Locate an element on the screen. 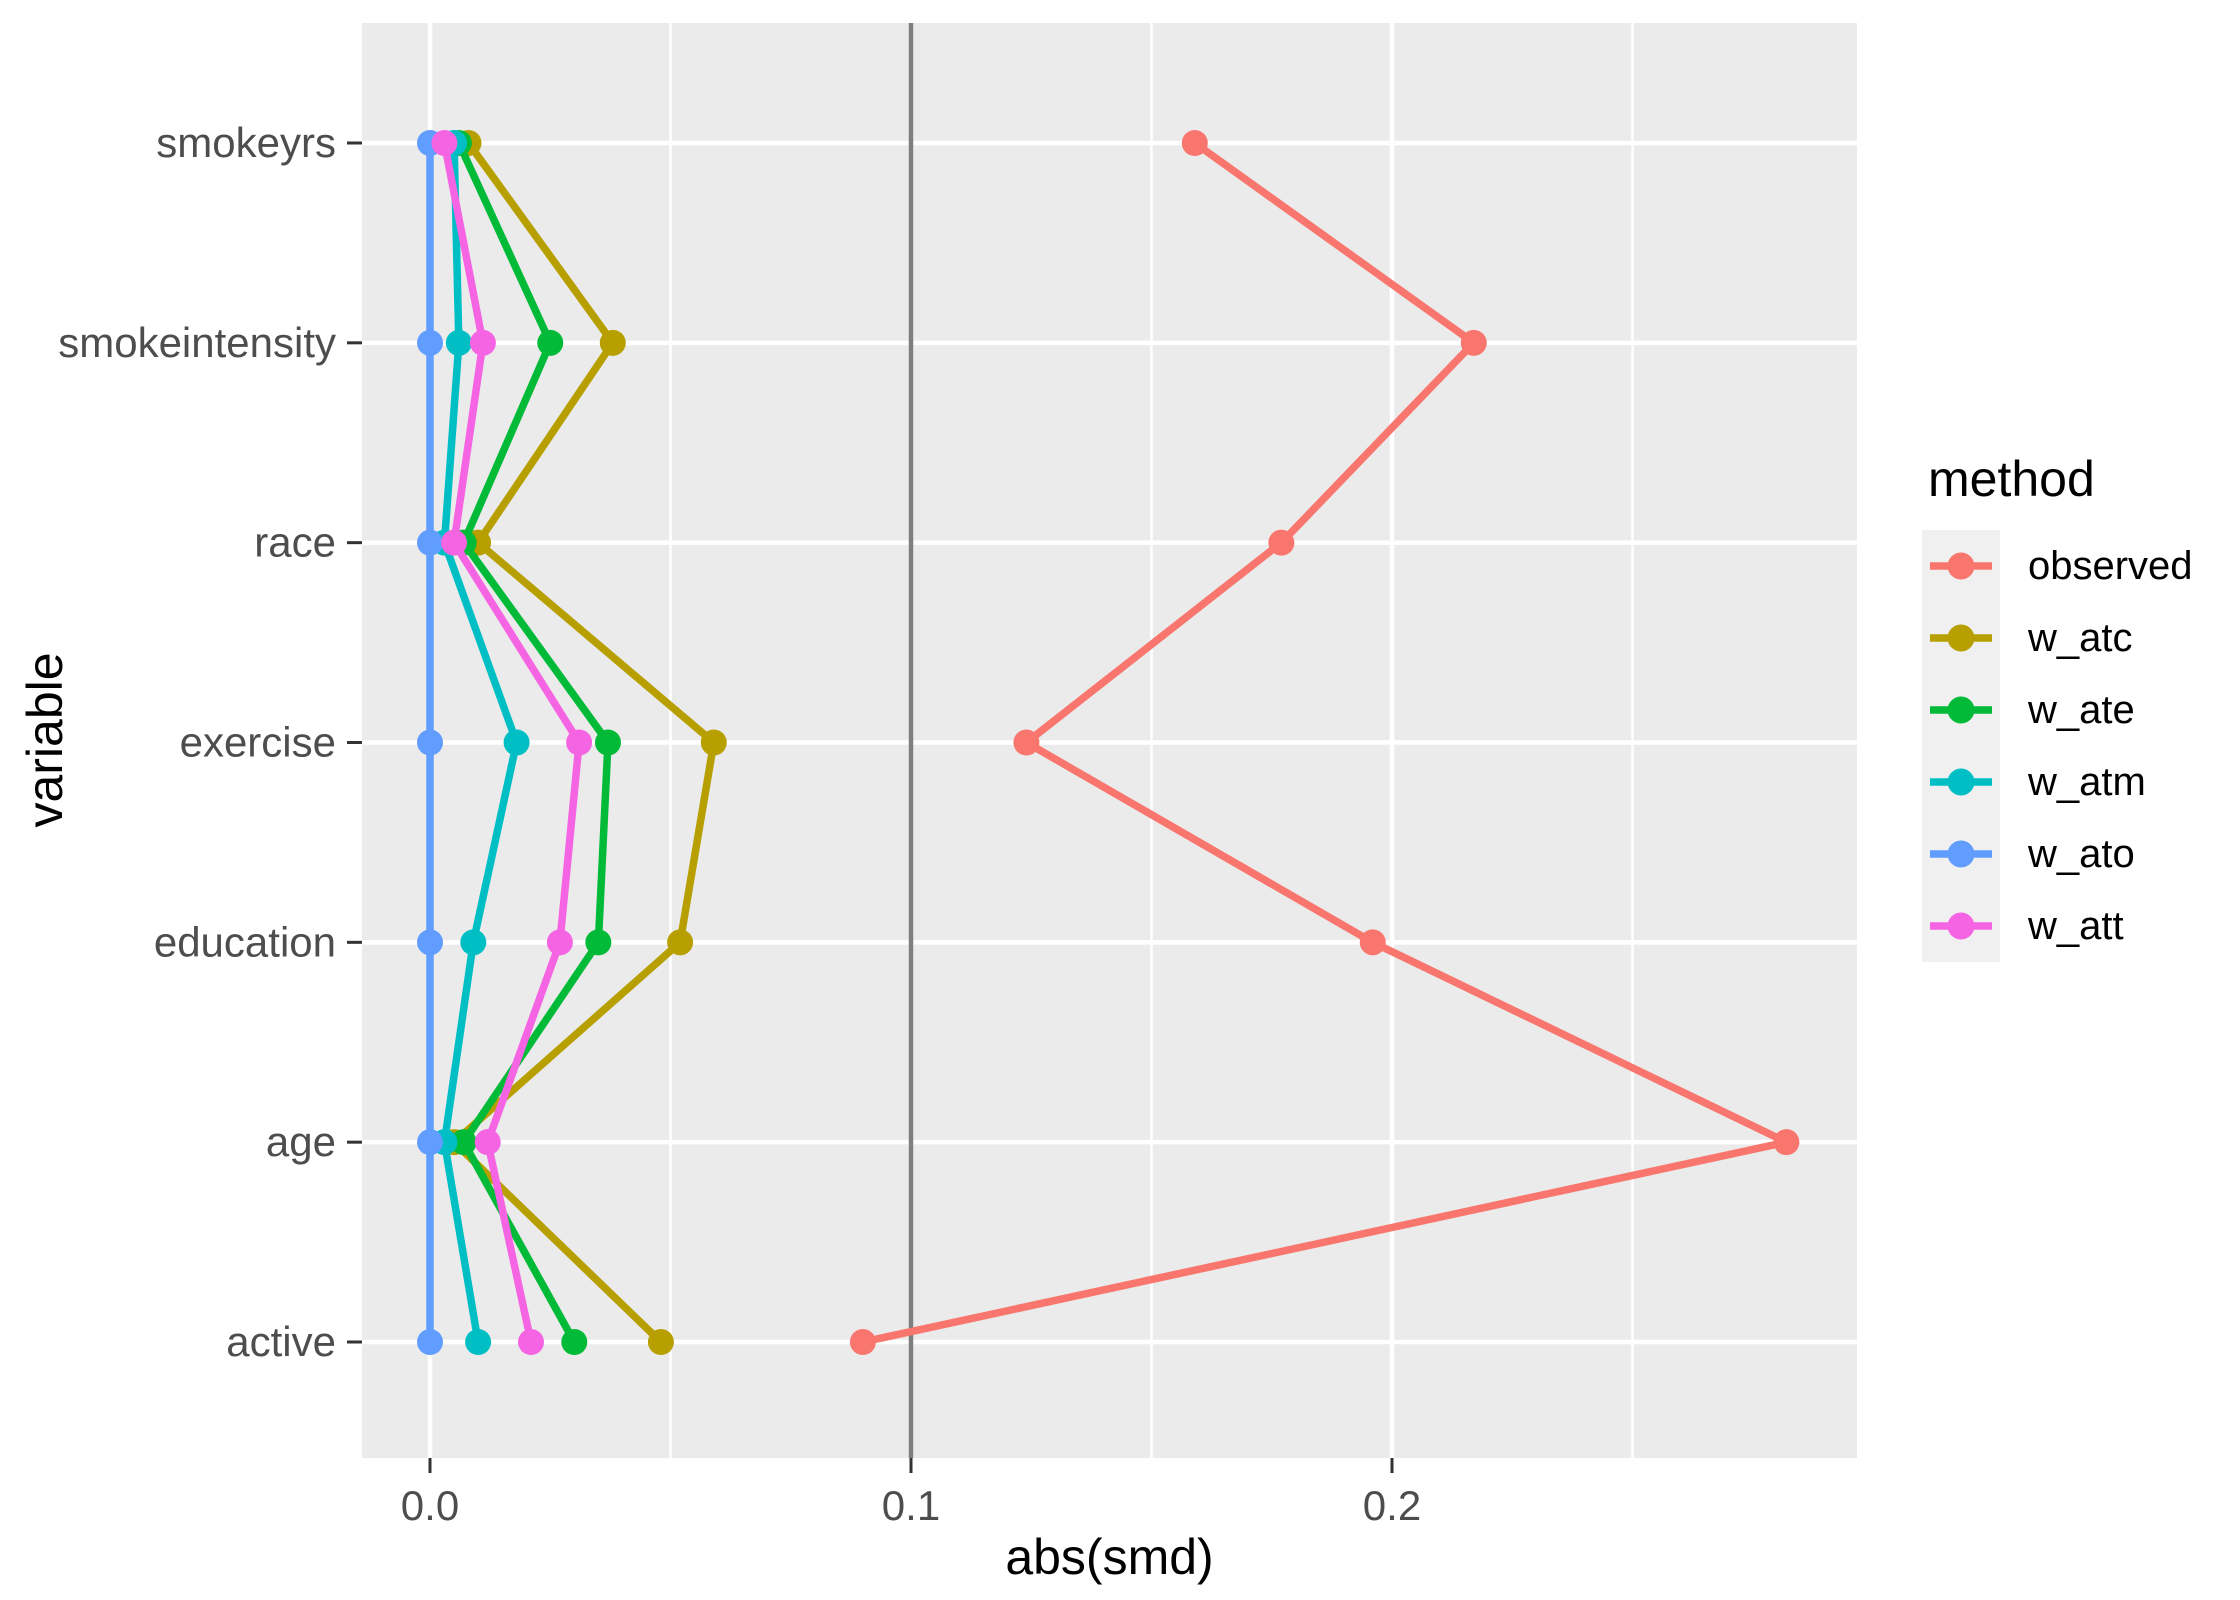 The height and width of the screenshot is (1600, 2240). legend-item-observed: observed is located at coordinates (2057, 566).